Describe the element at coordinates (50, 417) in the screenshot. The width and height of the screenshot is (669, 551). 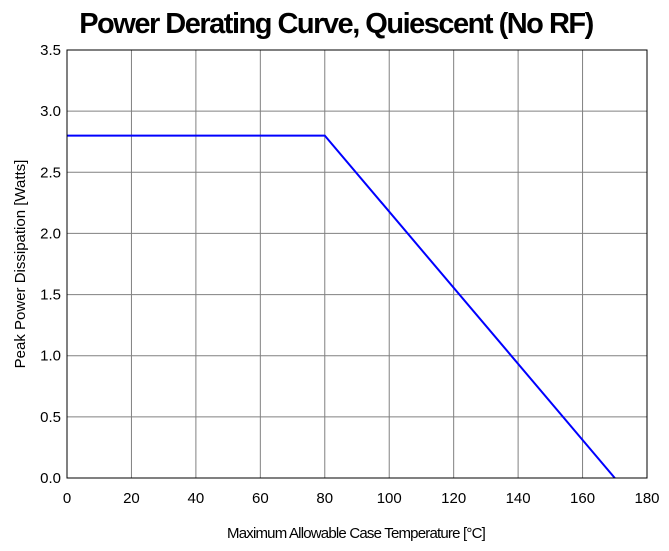
I see `y-tick-label-1: 0.5` at that location.